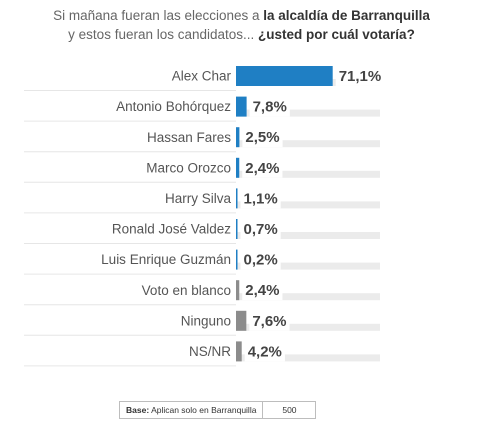 Image resolution: width=483 pixels, height=444 pixels. Describe the element at coordinates (336, 34) in the screenshot. I see `title-line-2-bold: ¿usted por cuál votaría?` at that location.